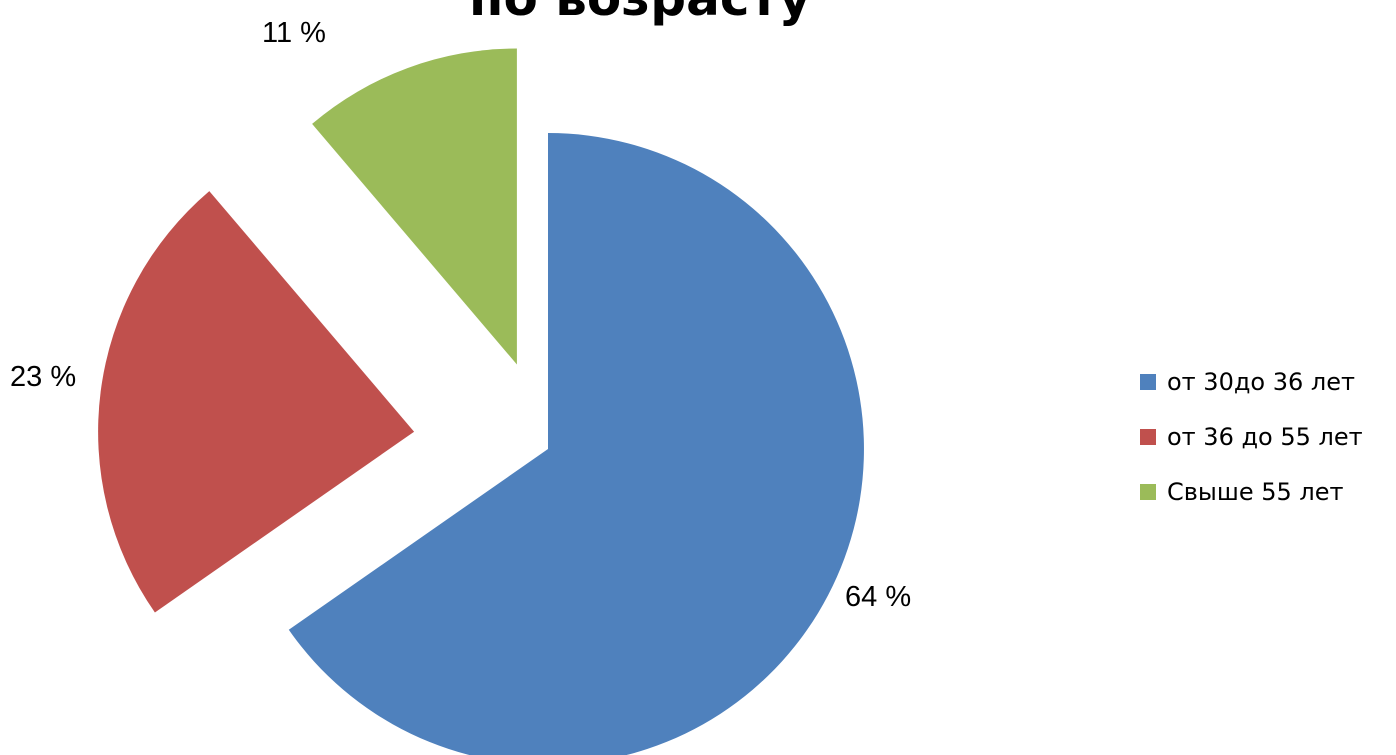 The height and width of the screenshot is (755, 1396). Describe the element at coordinates (1255, 492) in the screenshot. I see `legend-label-series-3: Свыше 55 лет` at that location.